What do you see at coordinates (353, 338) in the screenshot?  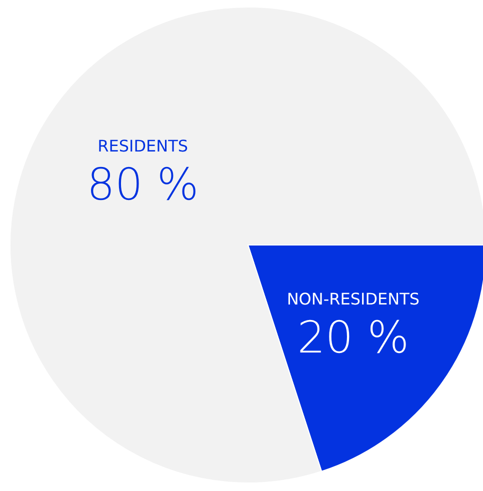 I see `data-label: 20 %` at bounding box center [353, 338].